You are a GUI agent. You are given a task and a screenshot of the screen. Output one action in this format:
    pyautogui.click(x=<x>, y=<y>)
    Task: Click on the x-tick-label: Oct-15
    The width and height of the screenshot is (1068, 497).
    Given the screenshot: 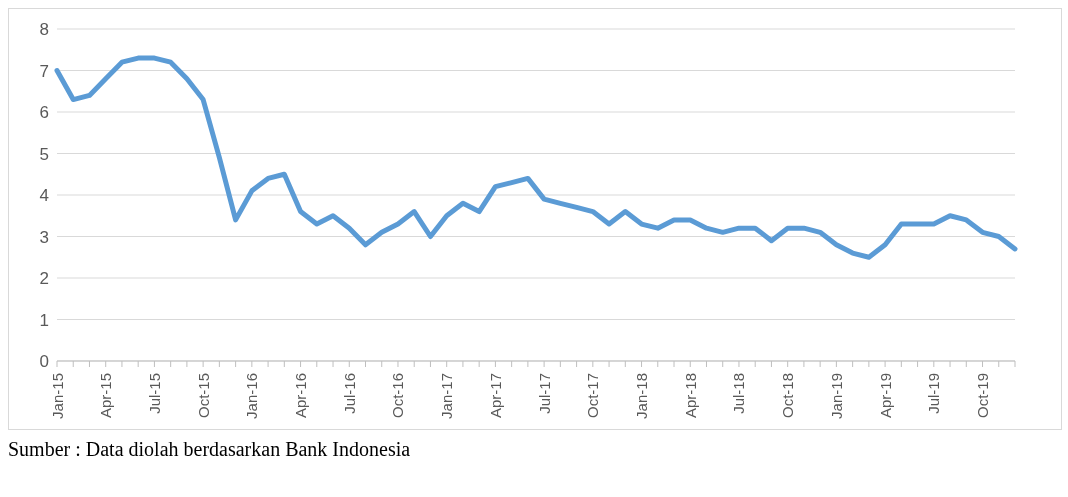 What is the action you would take?
    pyautogui.click(x=203, y=396)
    